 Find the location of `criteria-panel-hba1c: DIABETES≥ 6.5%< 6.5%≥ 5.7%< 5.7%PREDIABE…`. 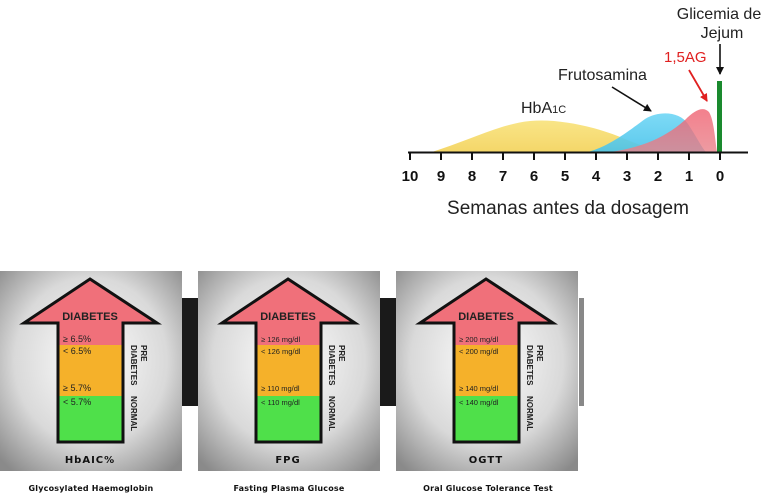

criteria-panel-hba1c: DIABETES≥ 6.5%< 6.5%≥ 5.7%< 5.7%PREDIABE… is located at coordinates (91, 371).